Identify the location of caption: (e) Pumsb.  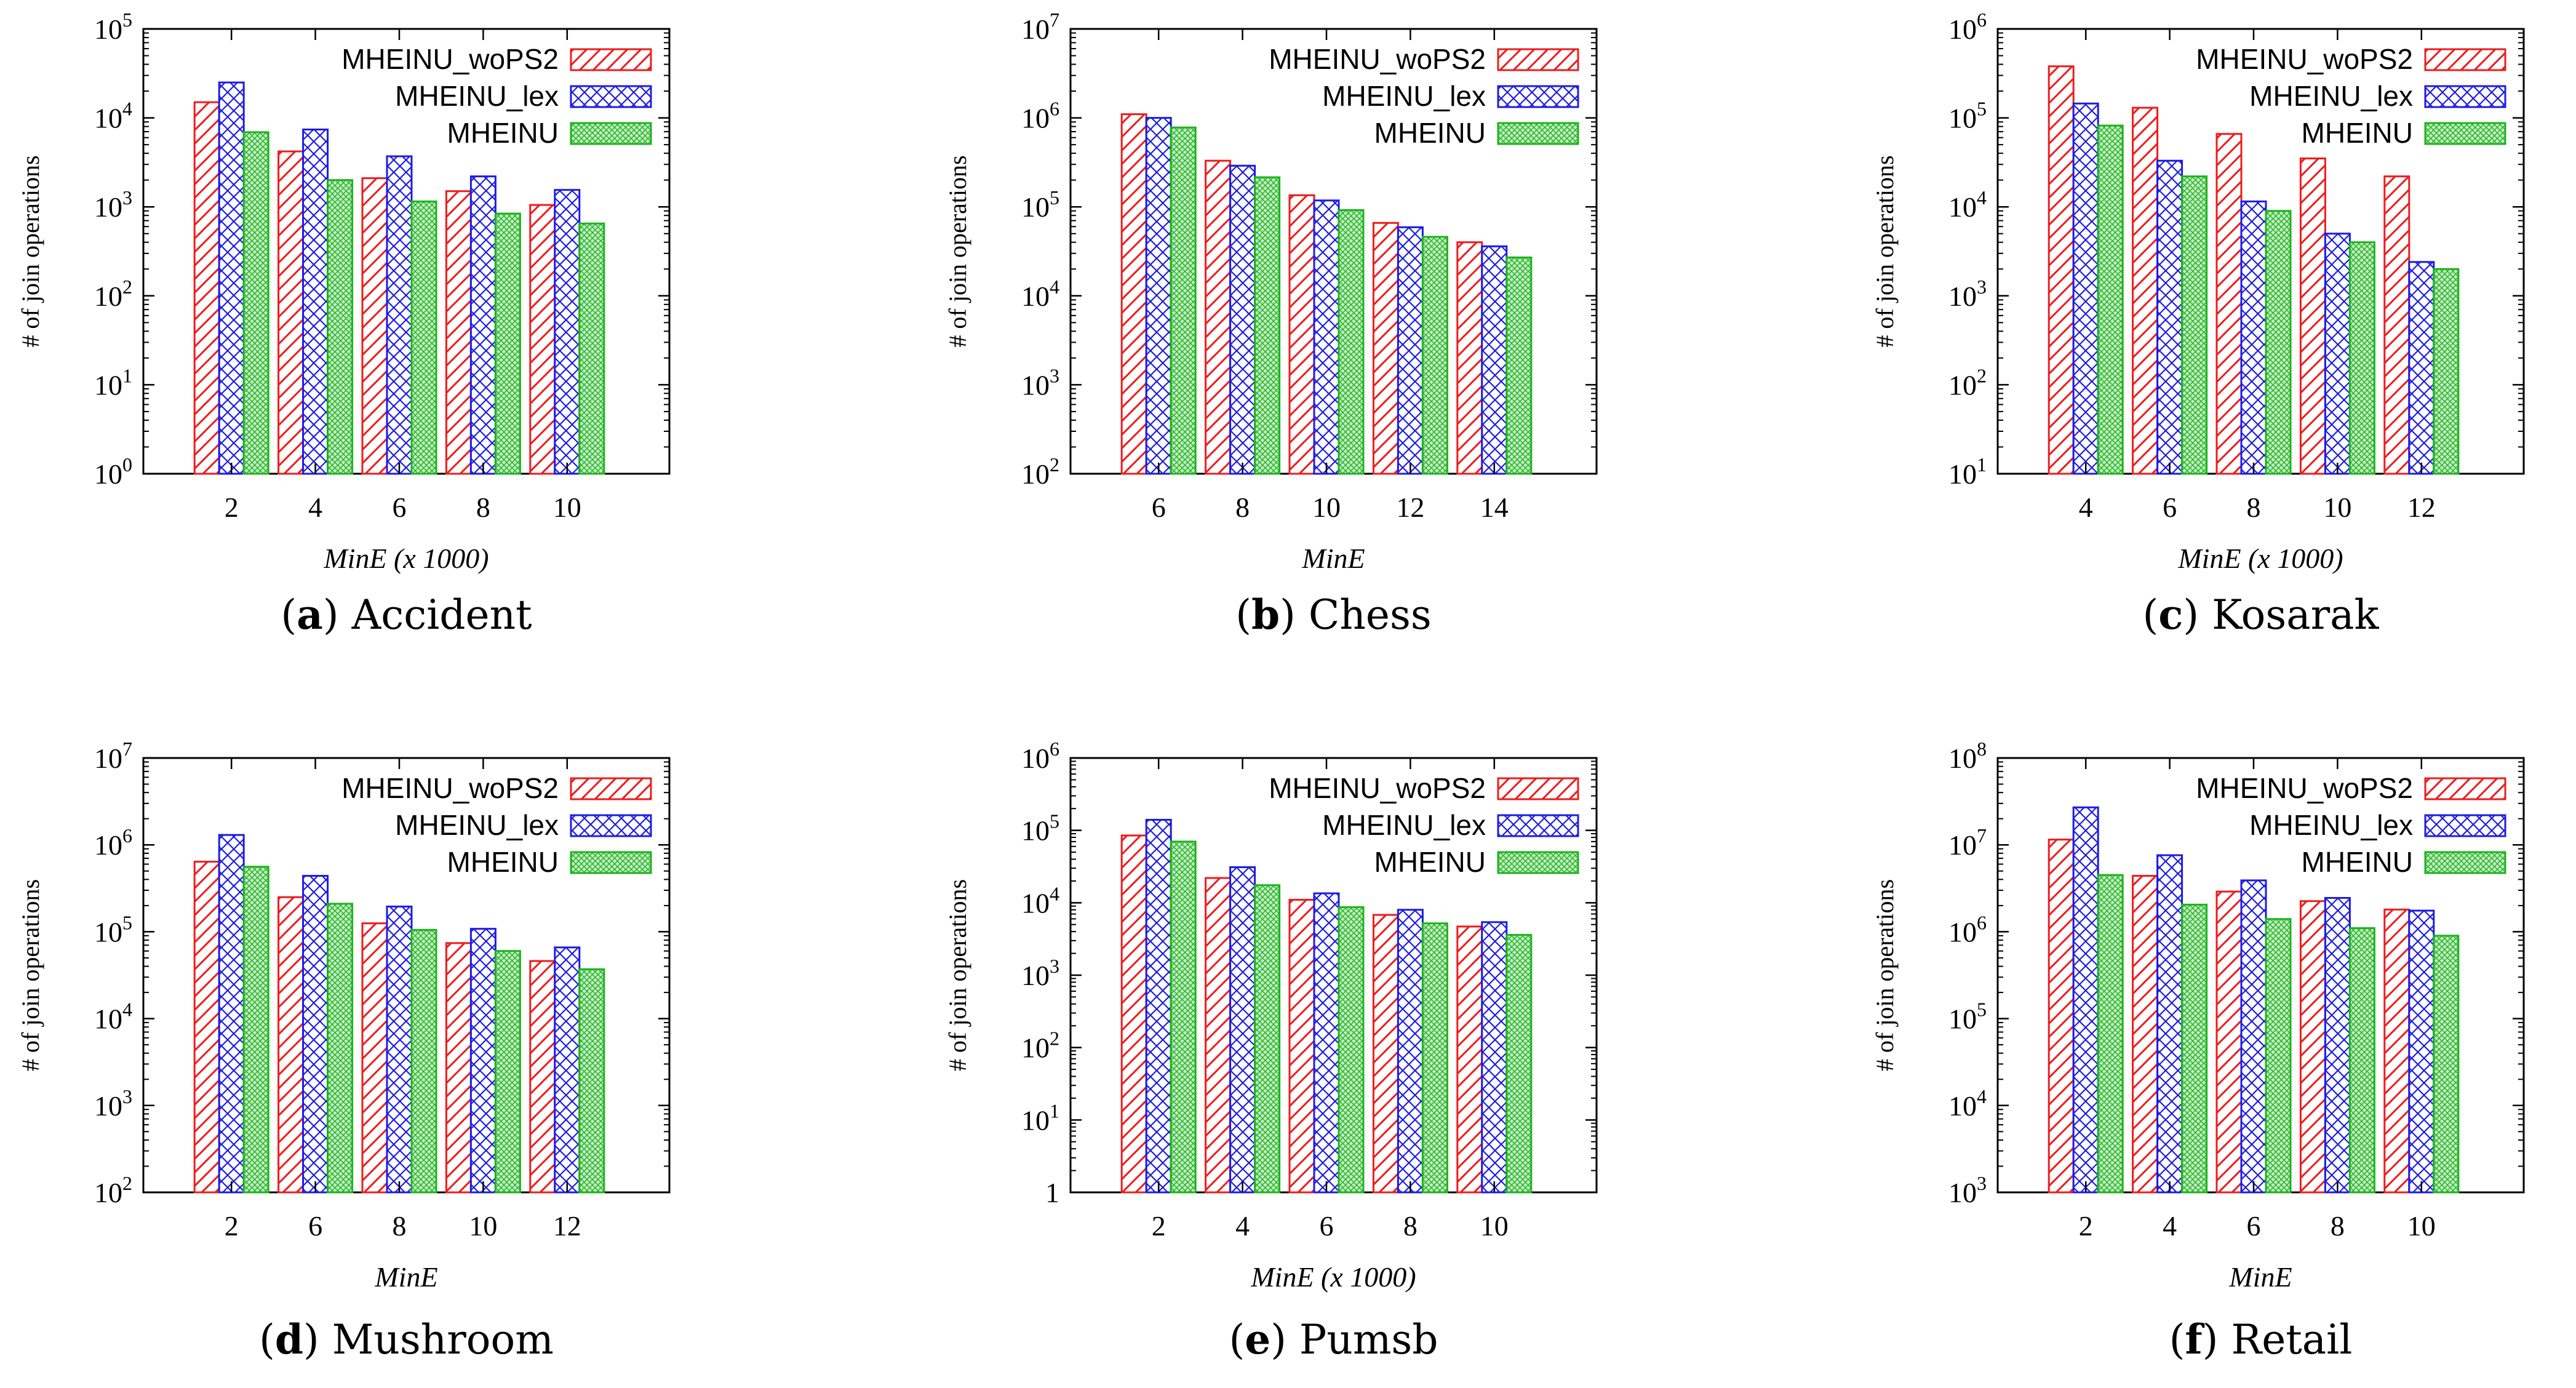
(1333, 1339).